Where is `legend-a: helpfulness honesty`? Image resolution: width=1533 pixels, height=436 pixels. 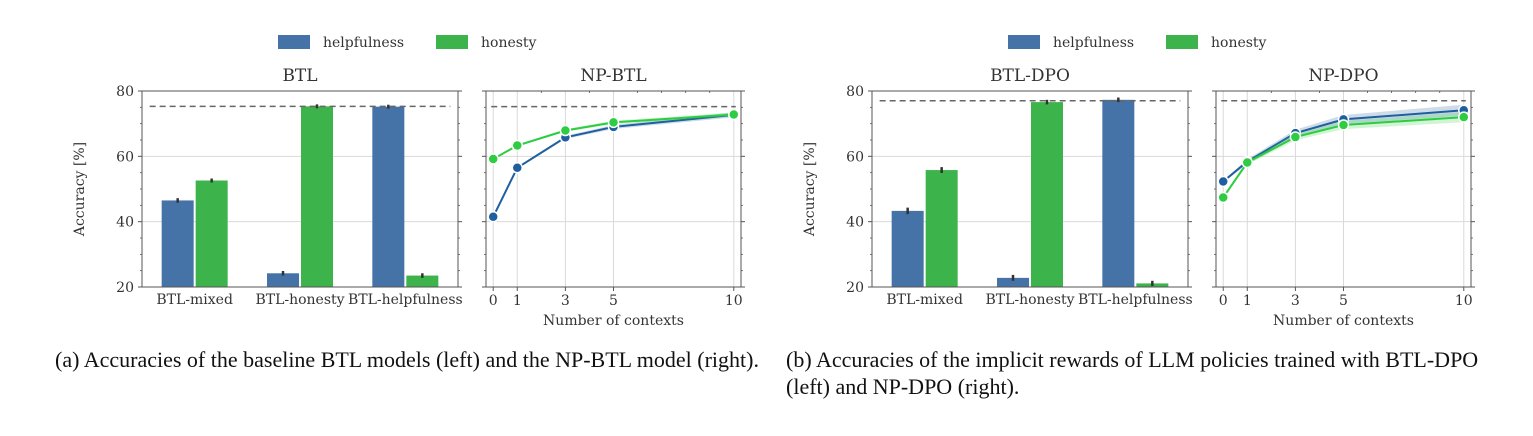
legend-a: helpfulness honesty is located at coordinates (407, 43).